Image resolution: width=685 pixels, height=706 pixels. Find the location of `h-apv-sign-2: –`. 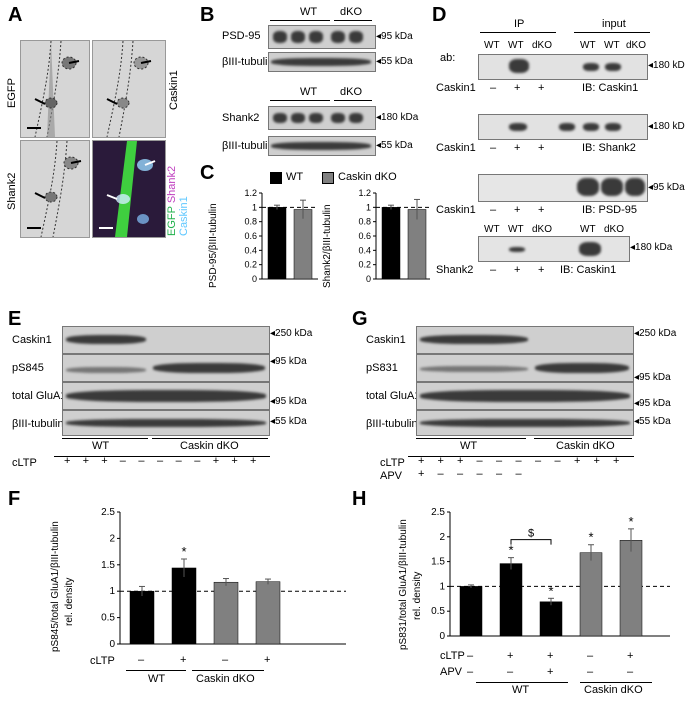

h-apv-sign-2: – is located at coordinates (510, 672).